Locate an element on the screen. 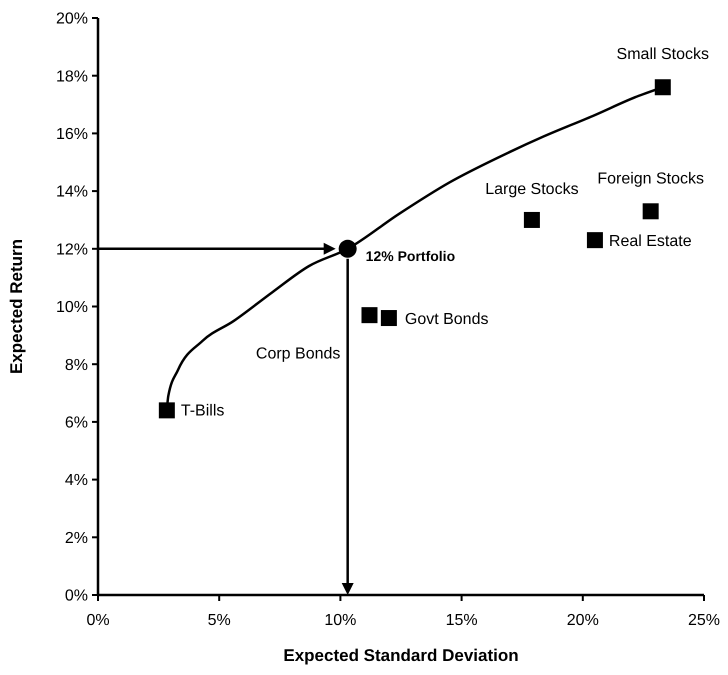 The width and height of the screenshot is (728, 675). annotation: Corp Bonds is located at coordinates (298, 353).